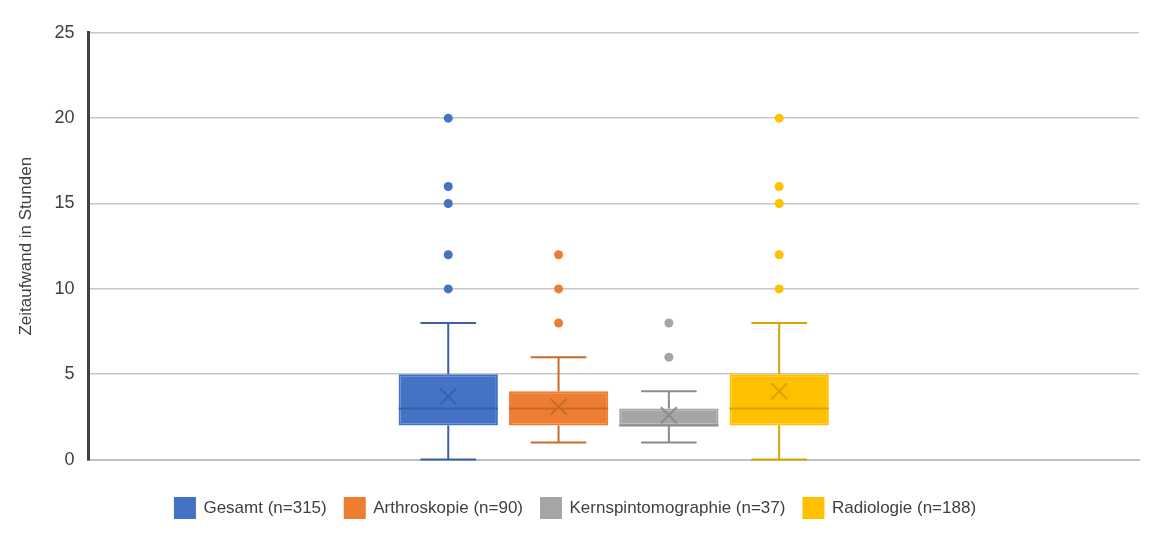 The height and width of the screenshot is (536, 1159). Describe the element at coordinates (904, 507) in the screenshot. I see `legend-label: Radiologie (n=188)` at that location.